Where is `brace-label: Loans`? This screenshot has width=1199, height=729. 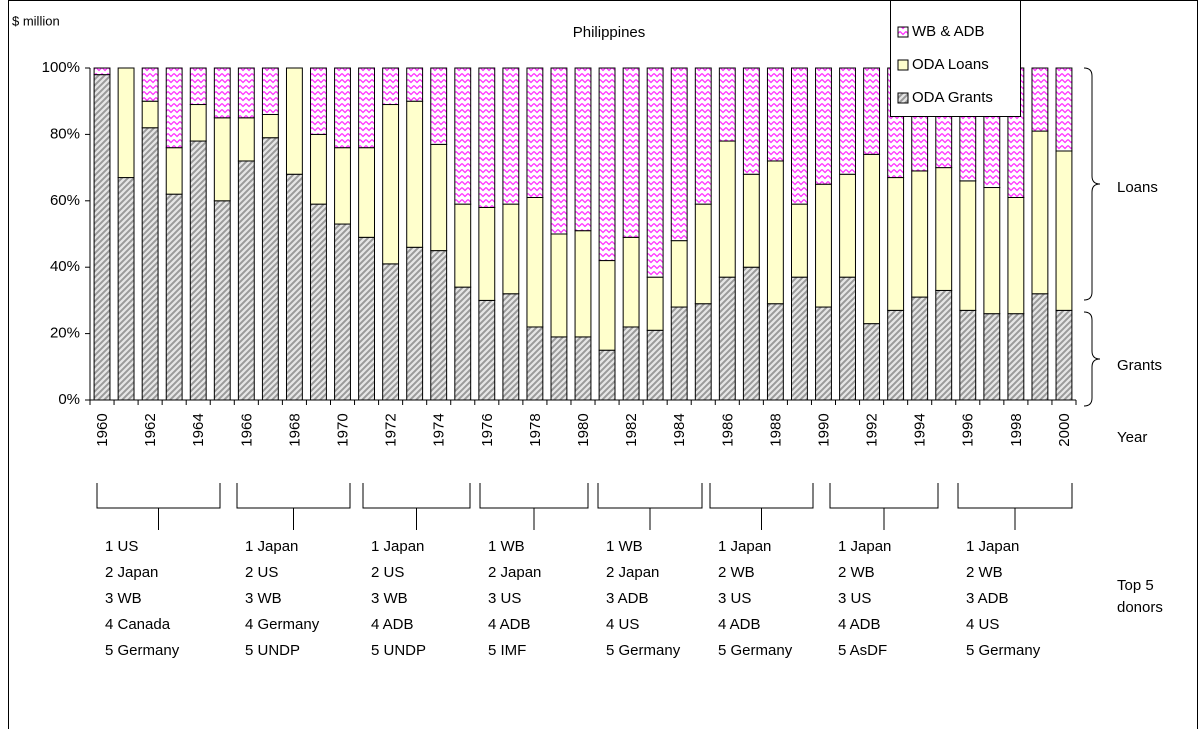 brace-label: Loans is located at coordinates (1137, 187).